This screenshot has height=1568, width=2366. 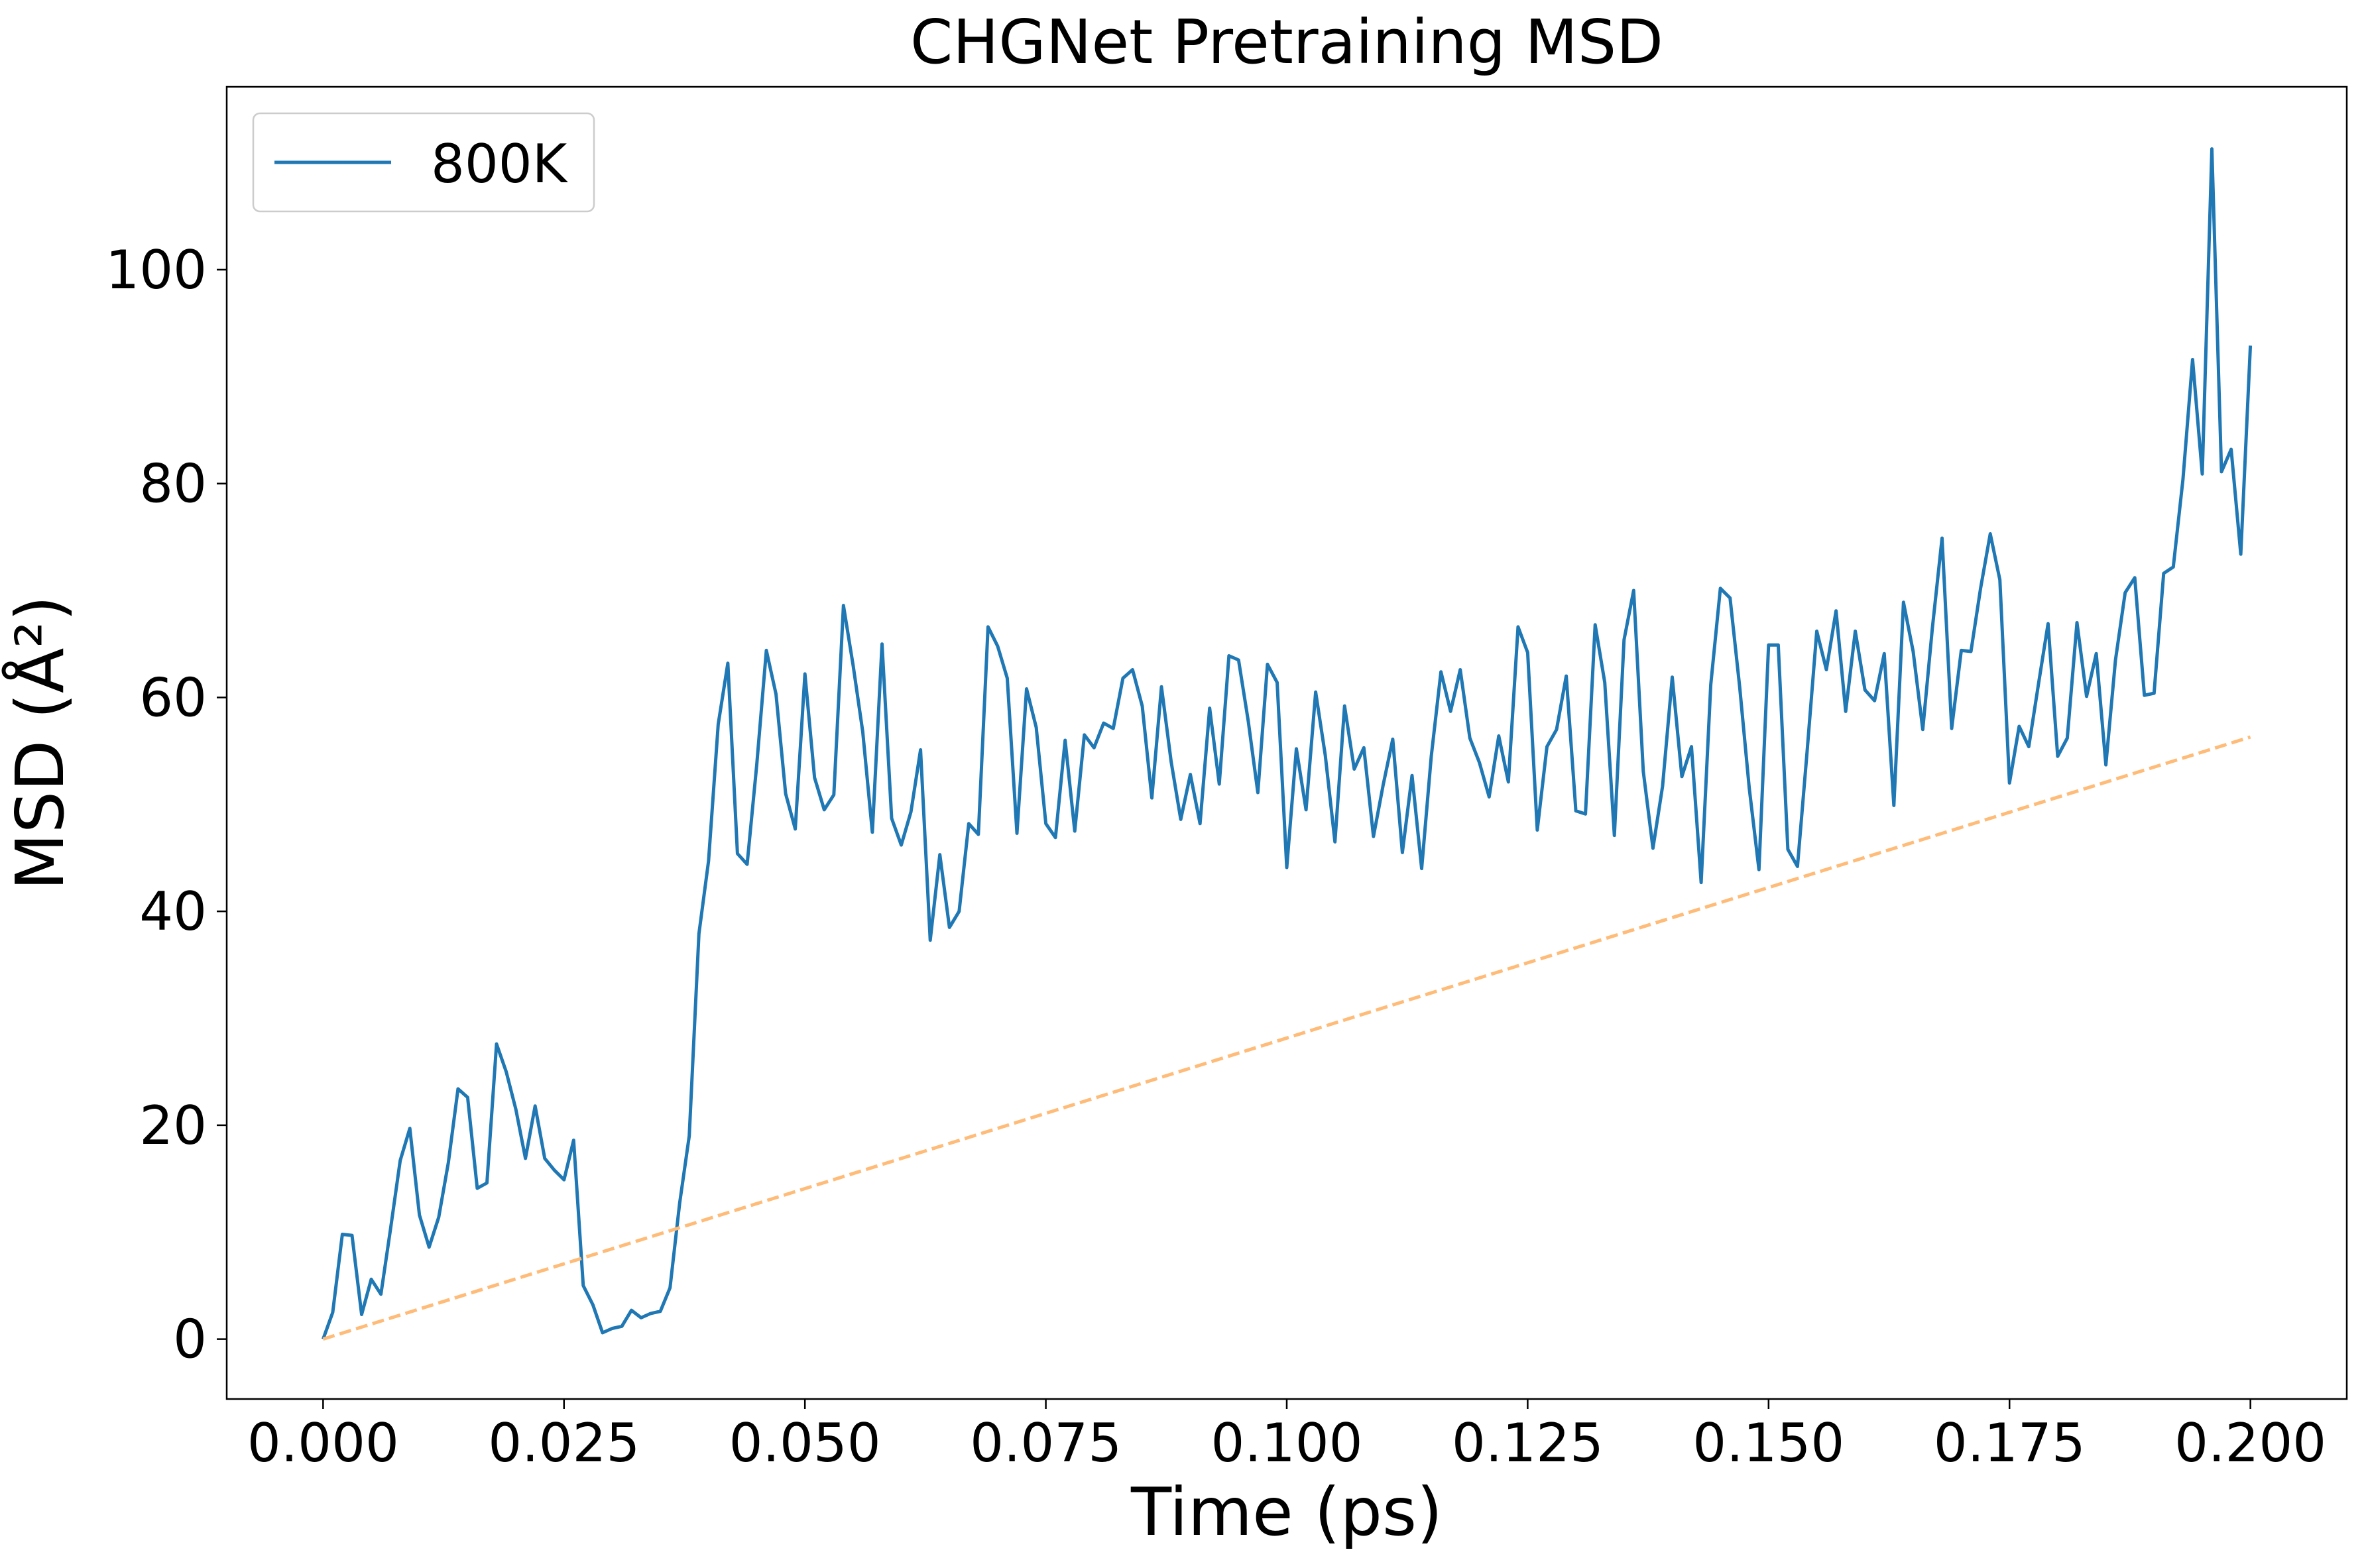 I want to click on y-tick-label: 0, so click(x=190, y=1340).